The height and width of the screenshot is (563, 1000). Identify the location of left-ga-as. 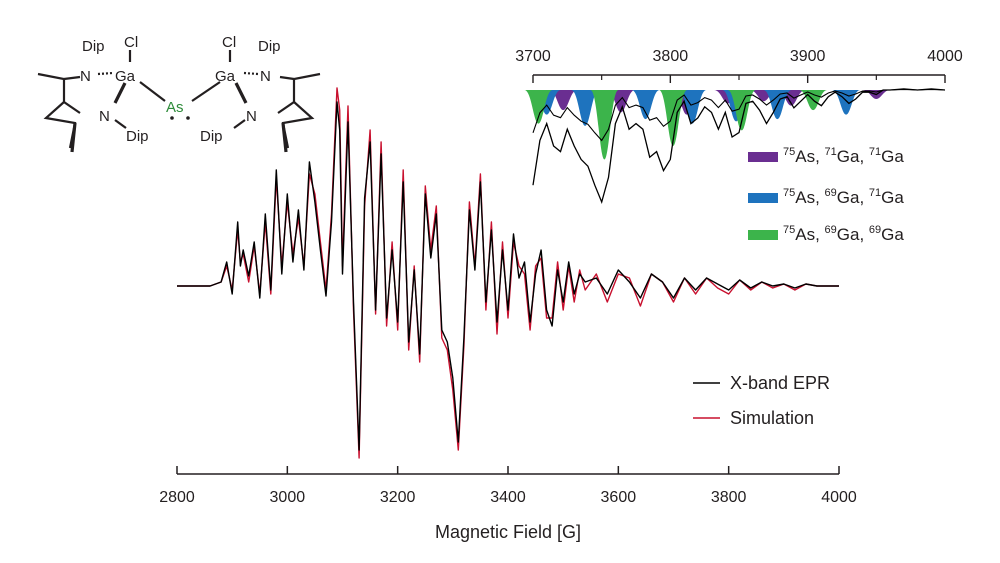
(152, 91).